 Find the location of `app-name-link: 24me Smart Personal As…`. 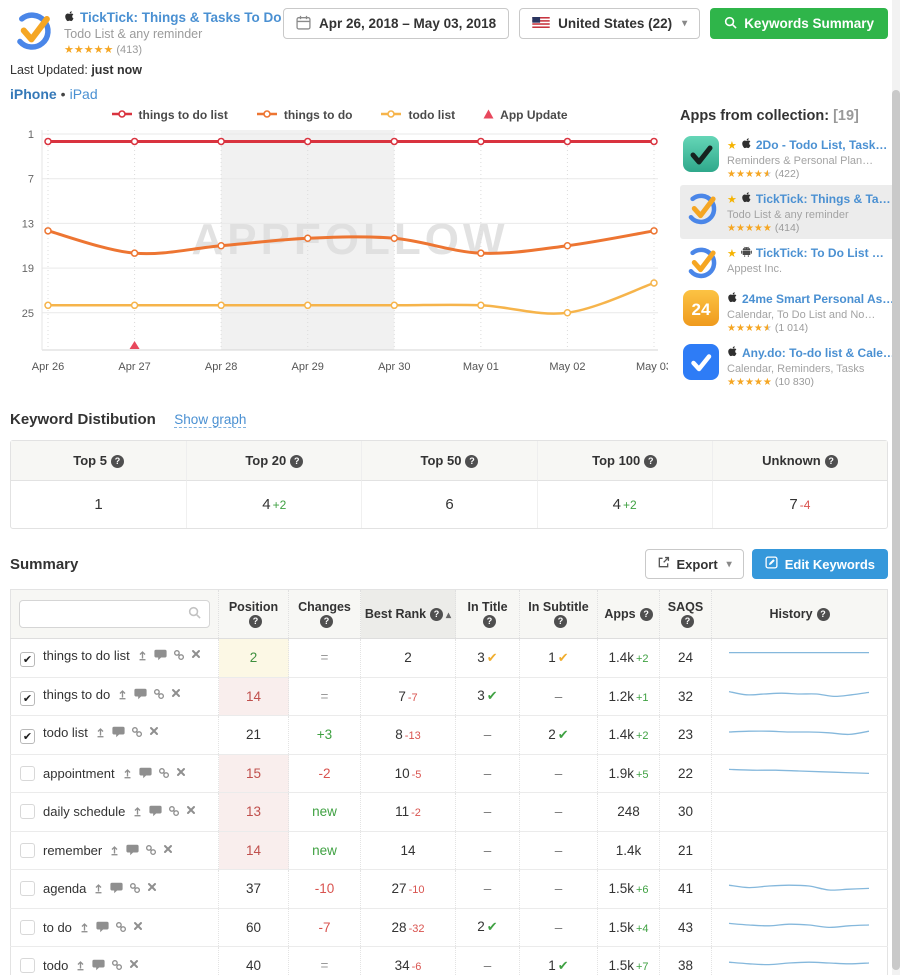

app-name-link: 24me Smart Personal As… is located at coordinates (818, 299).